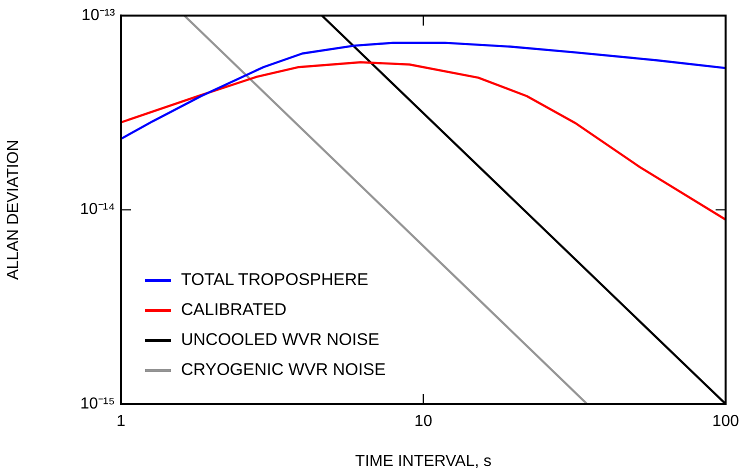  Describe the element at coordinates (98, 209) in the screenshot. I see `y-tick-label: 10⁻¹⁴` at that location.